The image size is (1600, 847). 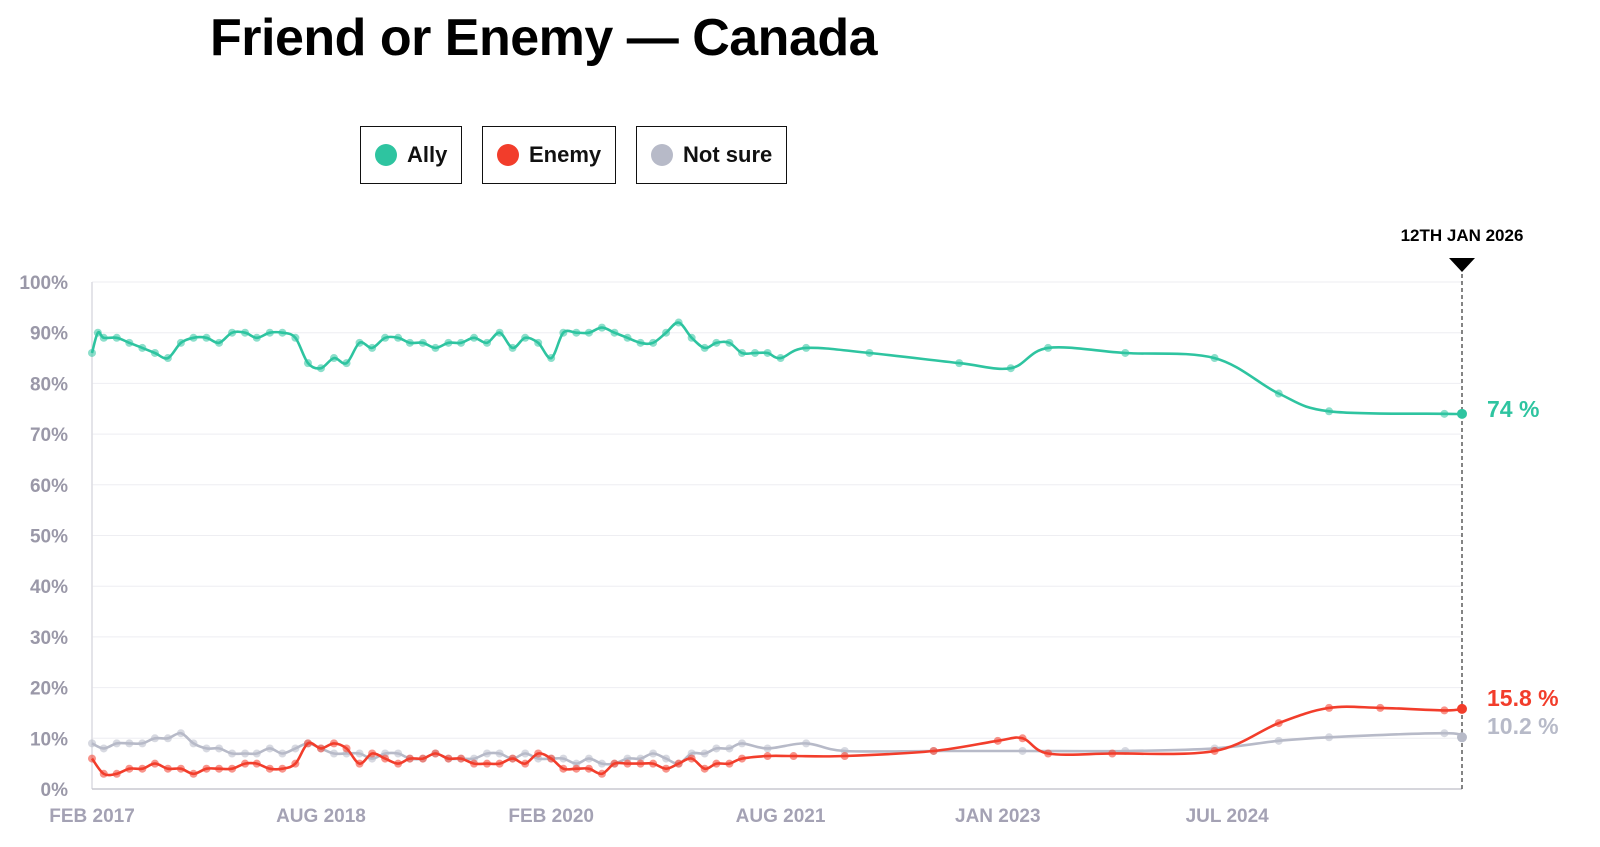 What do you see at coordinates (1513, 409) in the screenshot?
I see `ally-end-label: 74 %` at bounding box center [1513, 409].